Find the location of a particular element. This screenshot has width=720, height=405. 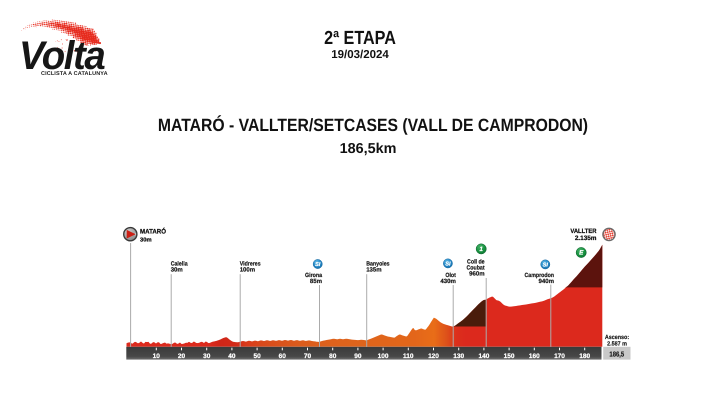

svg-text: E is located at coordinates (581, 253).